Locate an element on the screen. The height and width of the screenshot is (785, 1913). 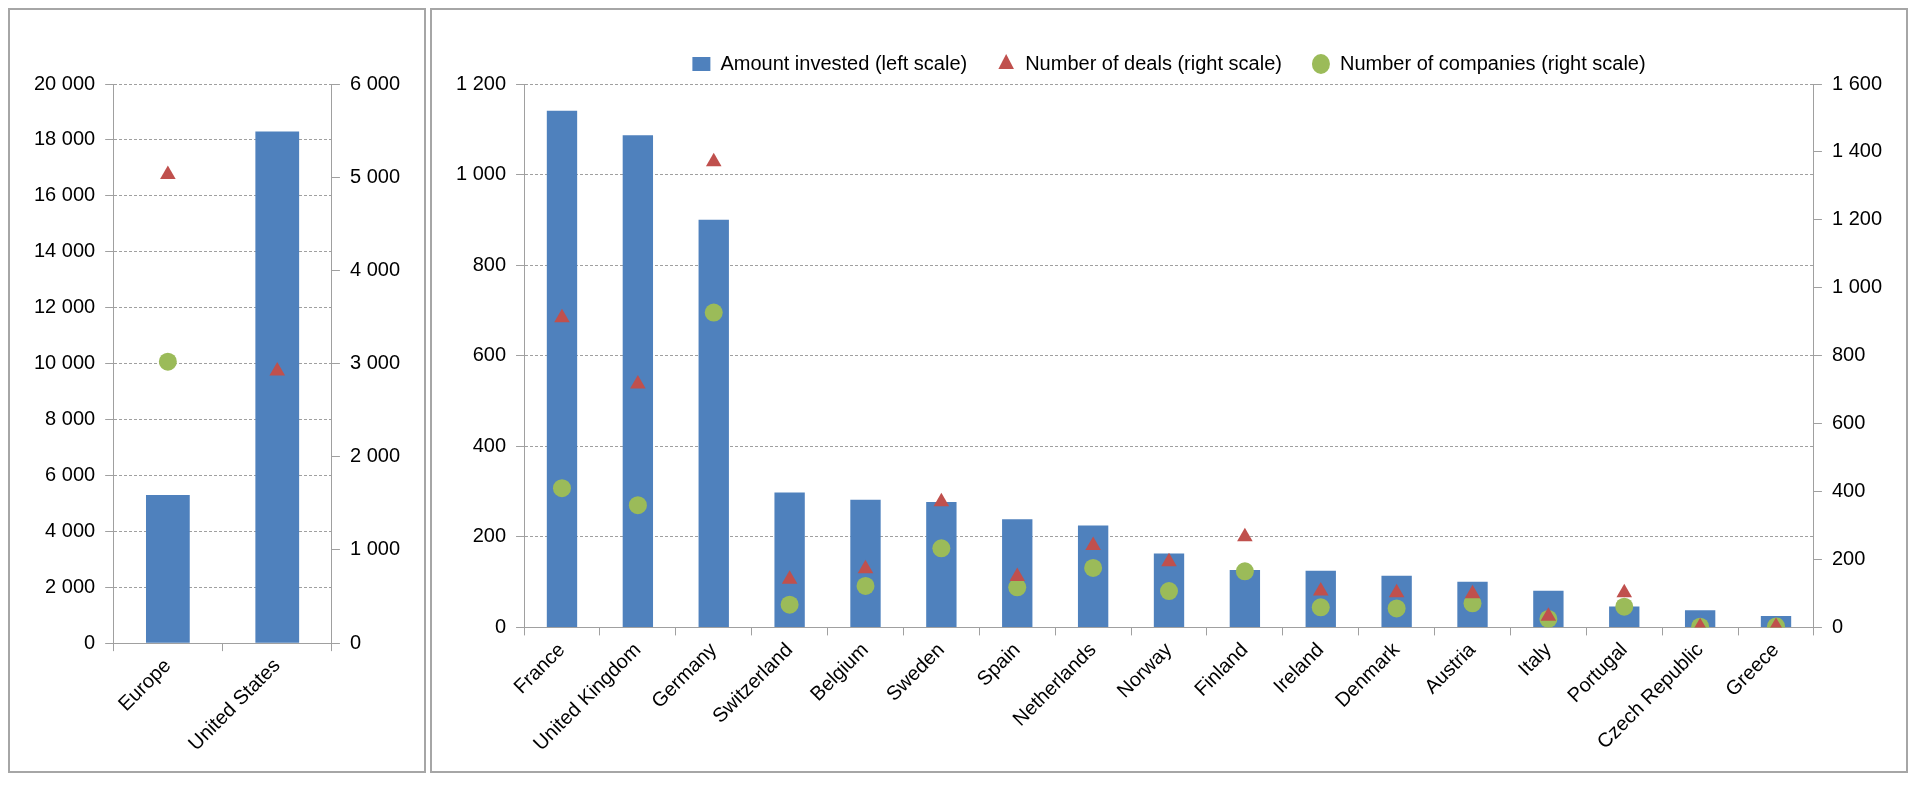
y-tick-label: 6 000 is located at coordinates (70, 473).